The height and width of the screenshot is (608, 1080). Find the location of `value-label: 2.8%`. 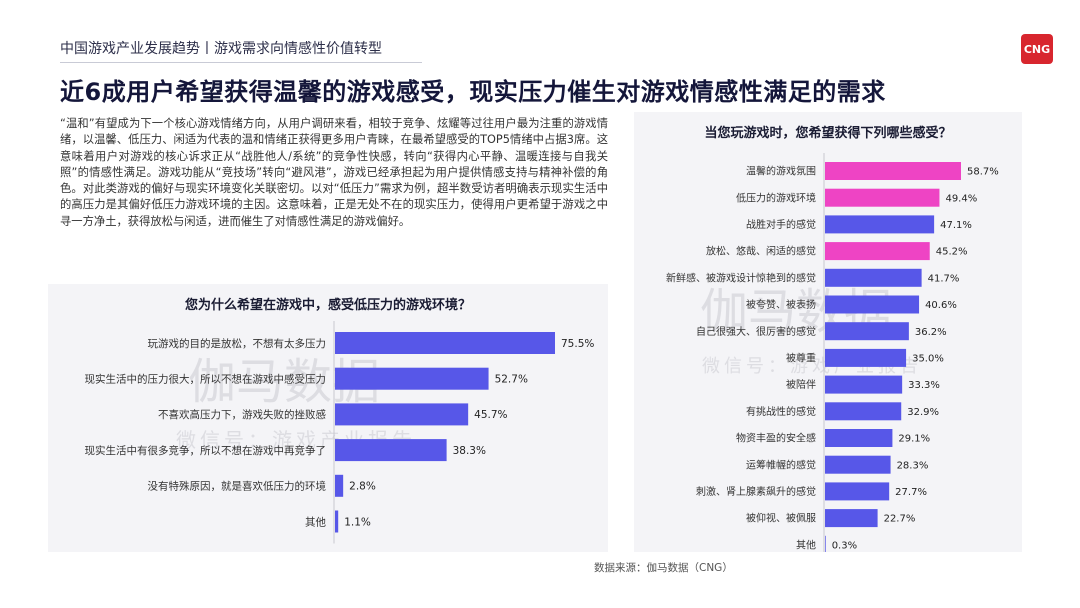

value-label: 2.8% is located at coordinates (362, 487).